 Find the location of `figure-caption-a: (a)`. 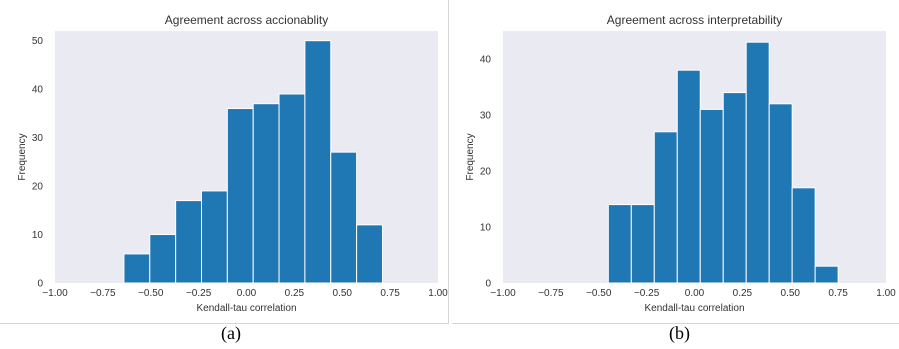

figure-caption-a: (a) is located at coordinates (231, 333).